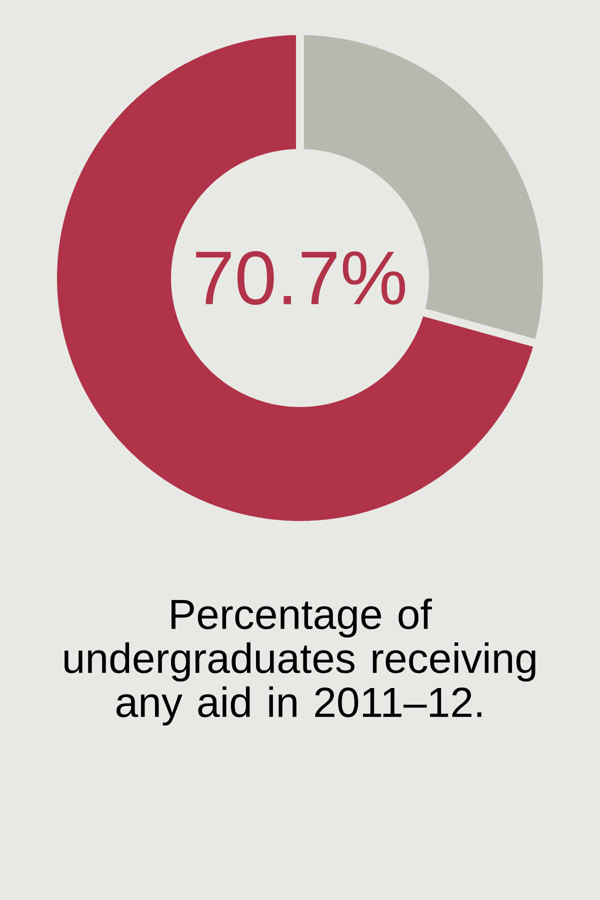  What do you see at coordinates (301, 278) in the screenshot?
I see `text: 70.7%` at bounding box center [301, 278].